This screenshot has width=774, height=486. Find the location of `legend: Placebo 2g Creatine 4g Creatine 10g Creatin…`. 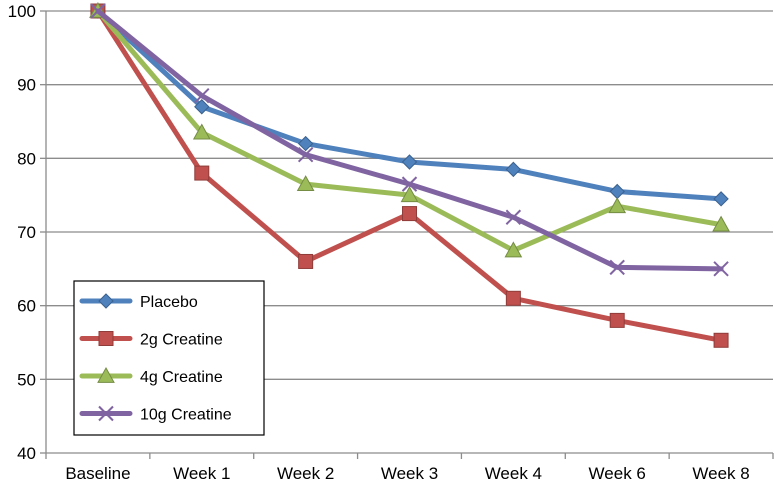

legend: Placebo 2g Creatine 4g Creatine 10g Creatin… is located at coordinates (169, 358).